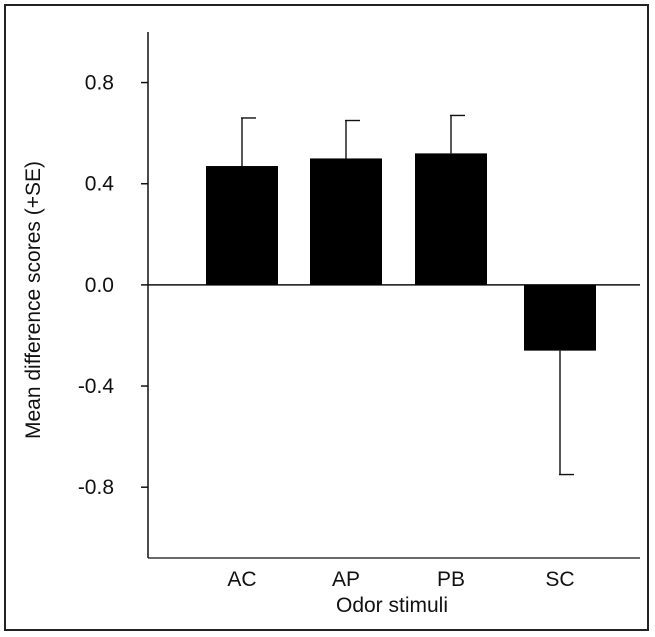 Image resolution: width=655 pixels, height=637 pixels. Describe the element at coordinates (451, 219) in the screenshot. I see `bar-pb` at that location.